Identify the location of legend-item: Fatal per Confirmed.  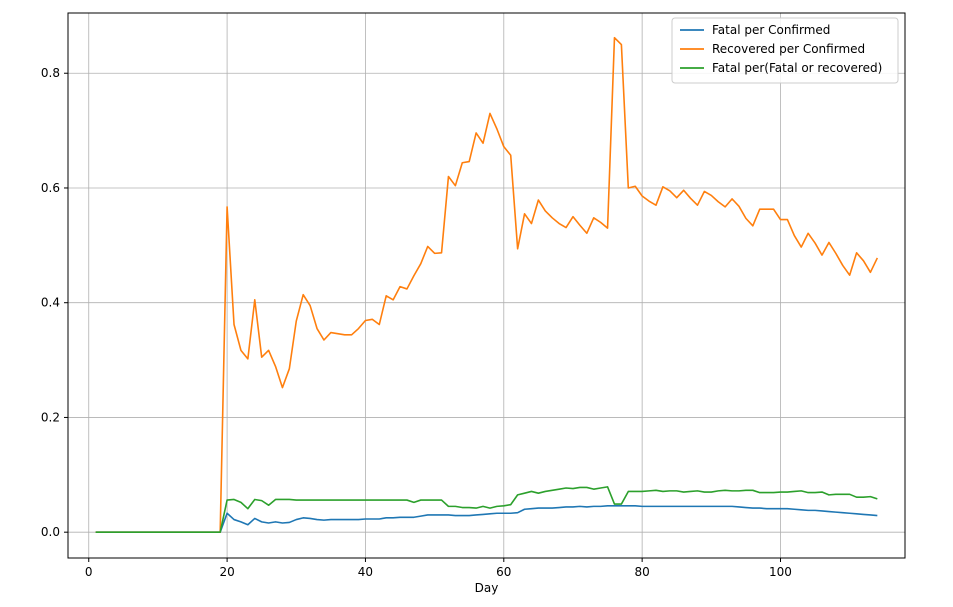
(755, 30).